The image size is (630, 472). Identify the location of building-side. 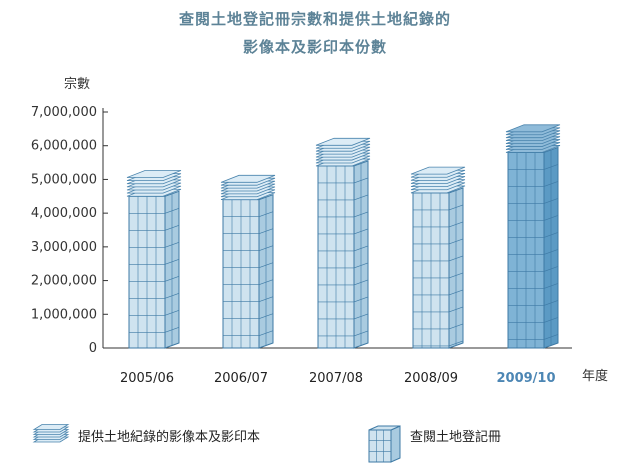
(395, 444).